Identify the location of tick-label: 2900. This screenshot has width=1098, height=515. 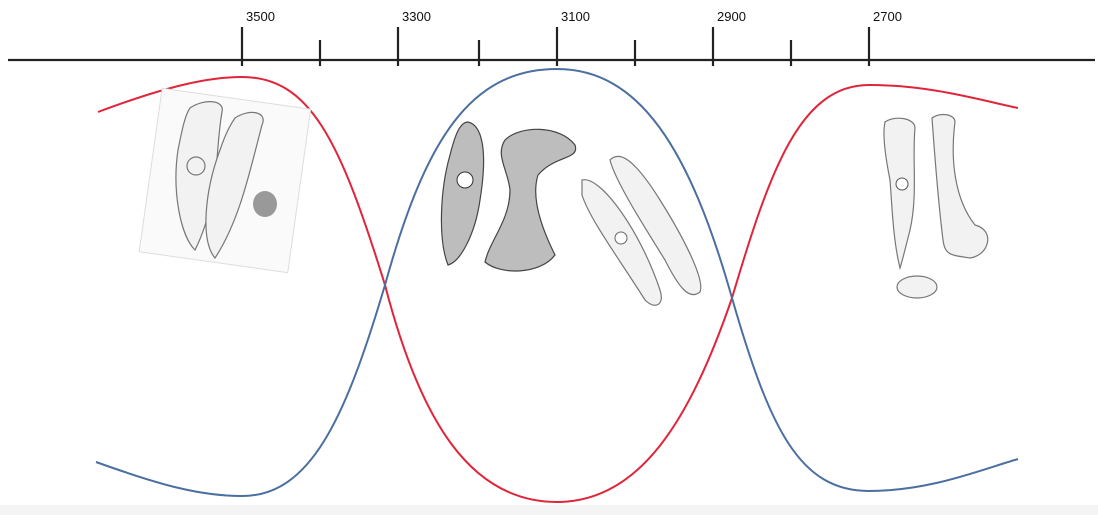
(731, 16).